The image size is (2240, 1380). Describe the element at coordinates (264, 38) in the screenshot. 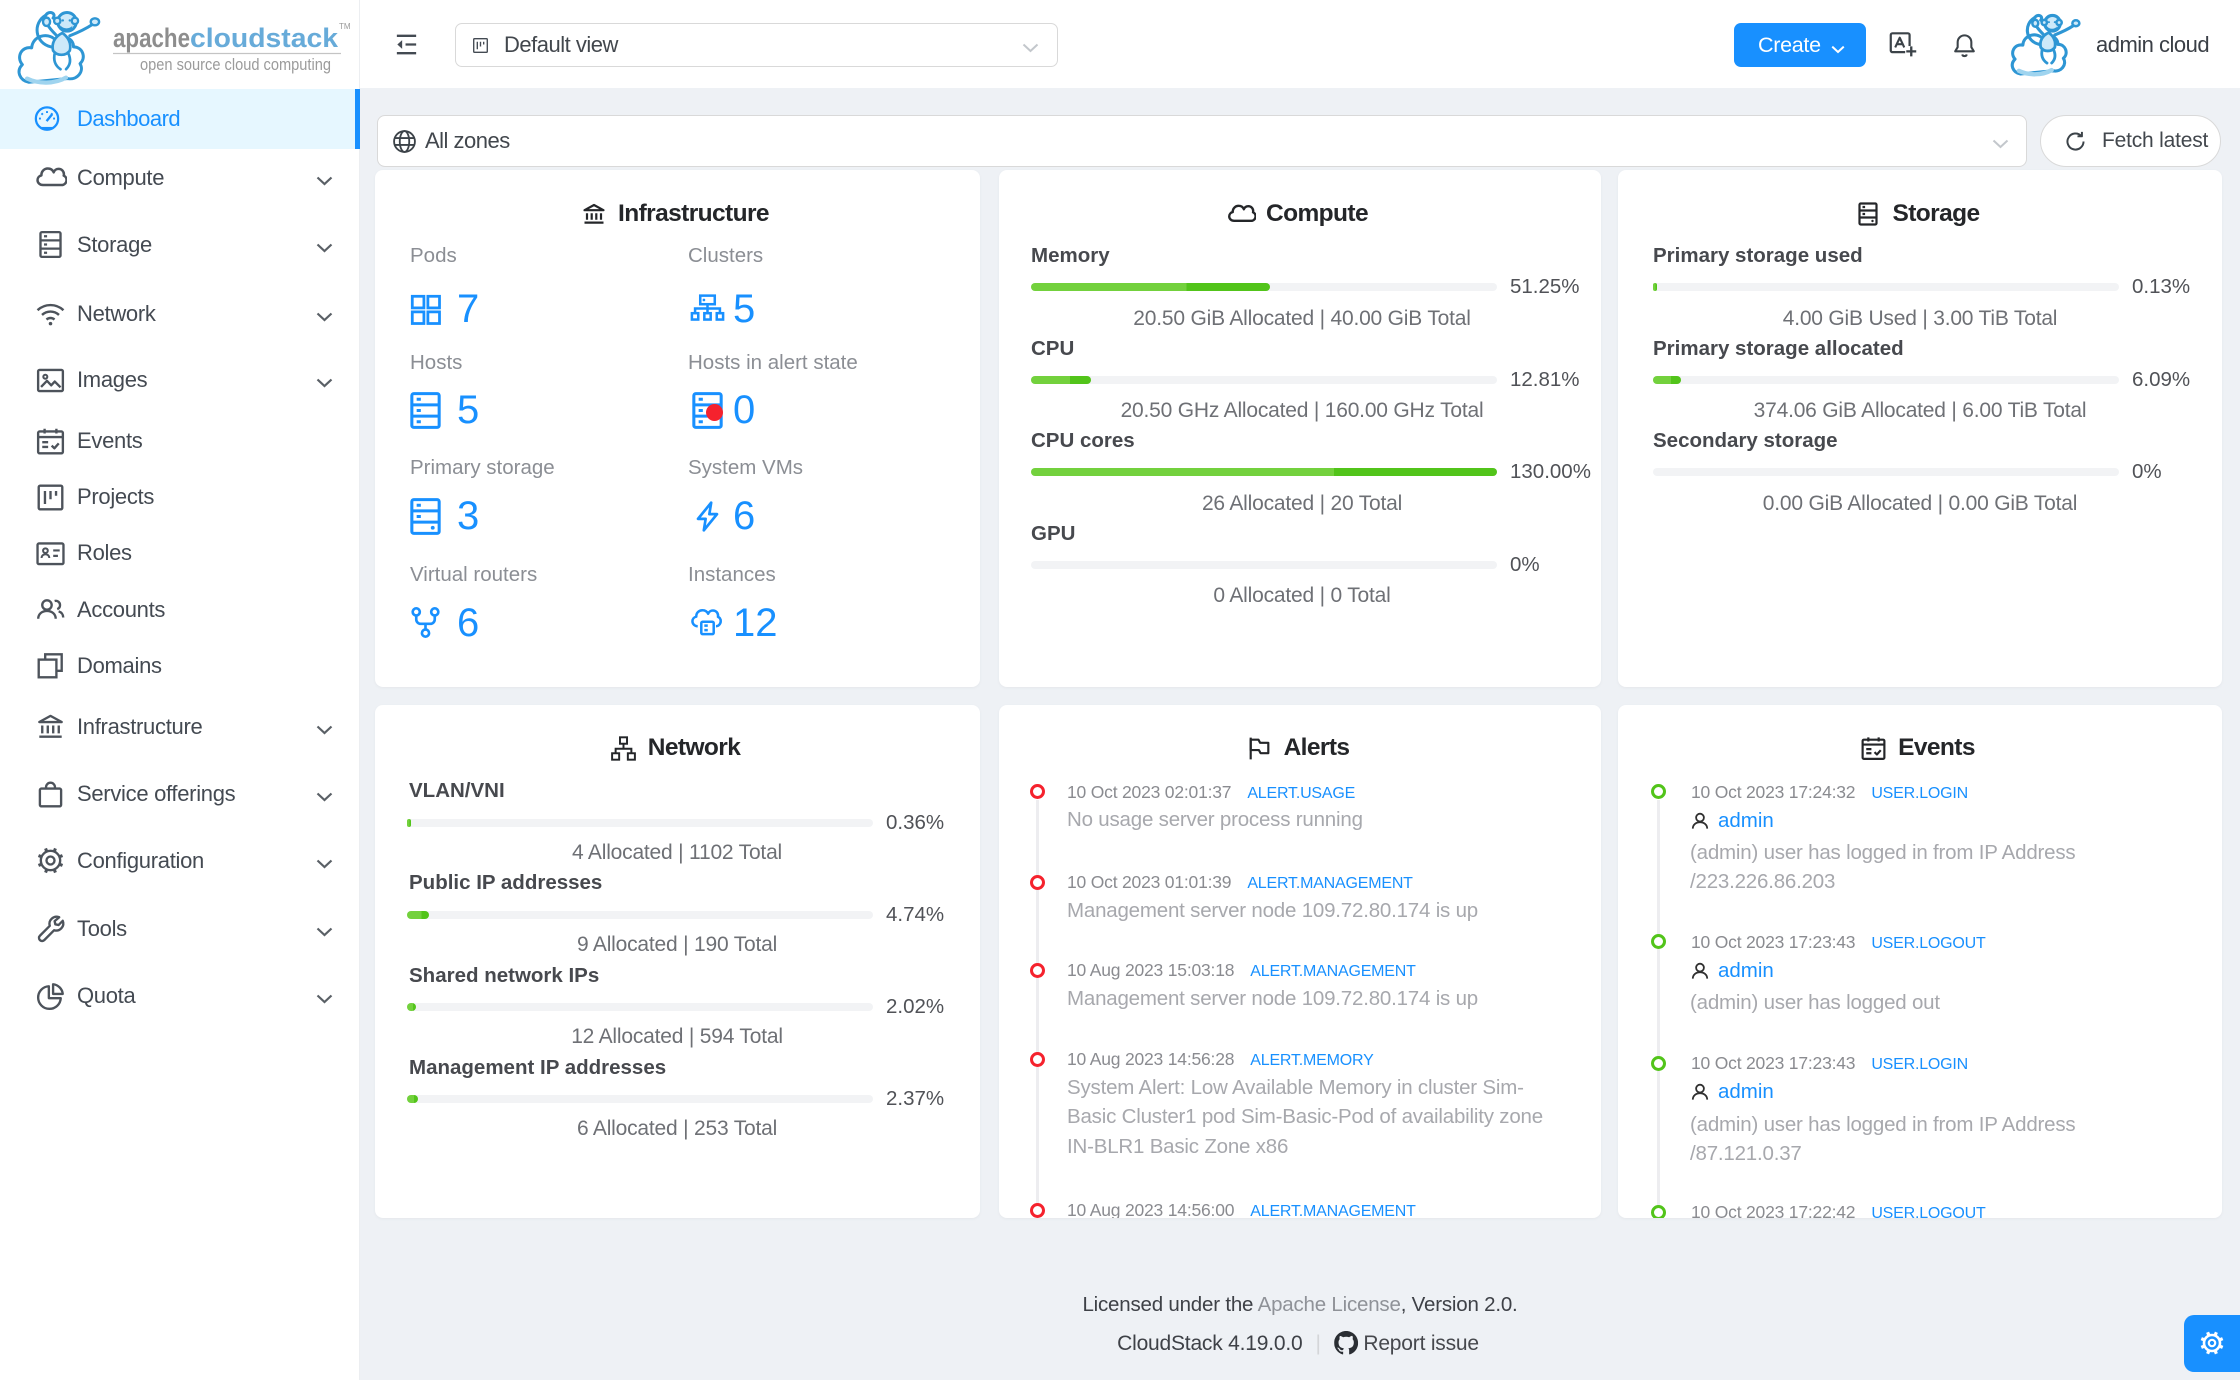

I see `svg-text: cloudstack` at that location.